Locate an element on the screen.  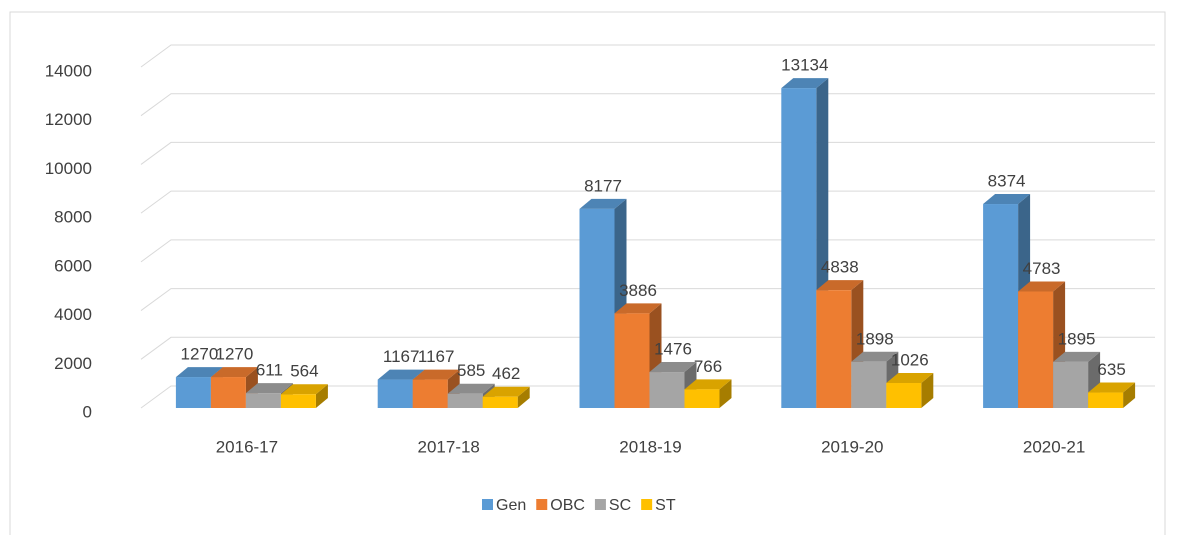
data-label: 8374 is located at coordinates (1007, 181).